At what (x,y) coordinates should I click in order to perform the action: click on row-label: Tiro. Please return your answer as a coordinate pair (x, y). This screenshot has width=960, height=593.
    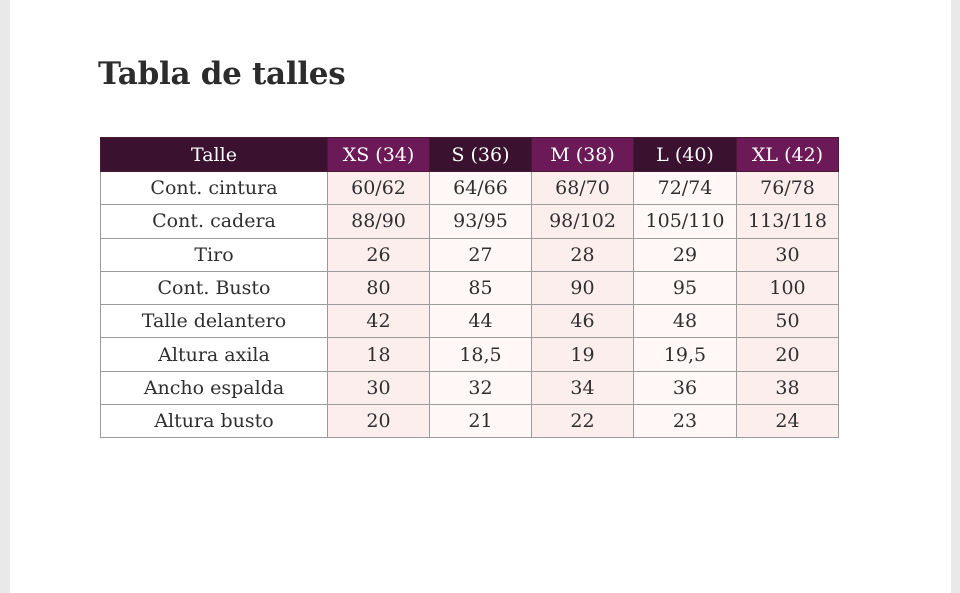
    Looking at the image, I should click on (214, 254).